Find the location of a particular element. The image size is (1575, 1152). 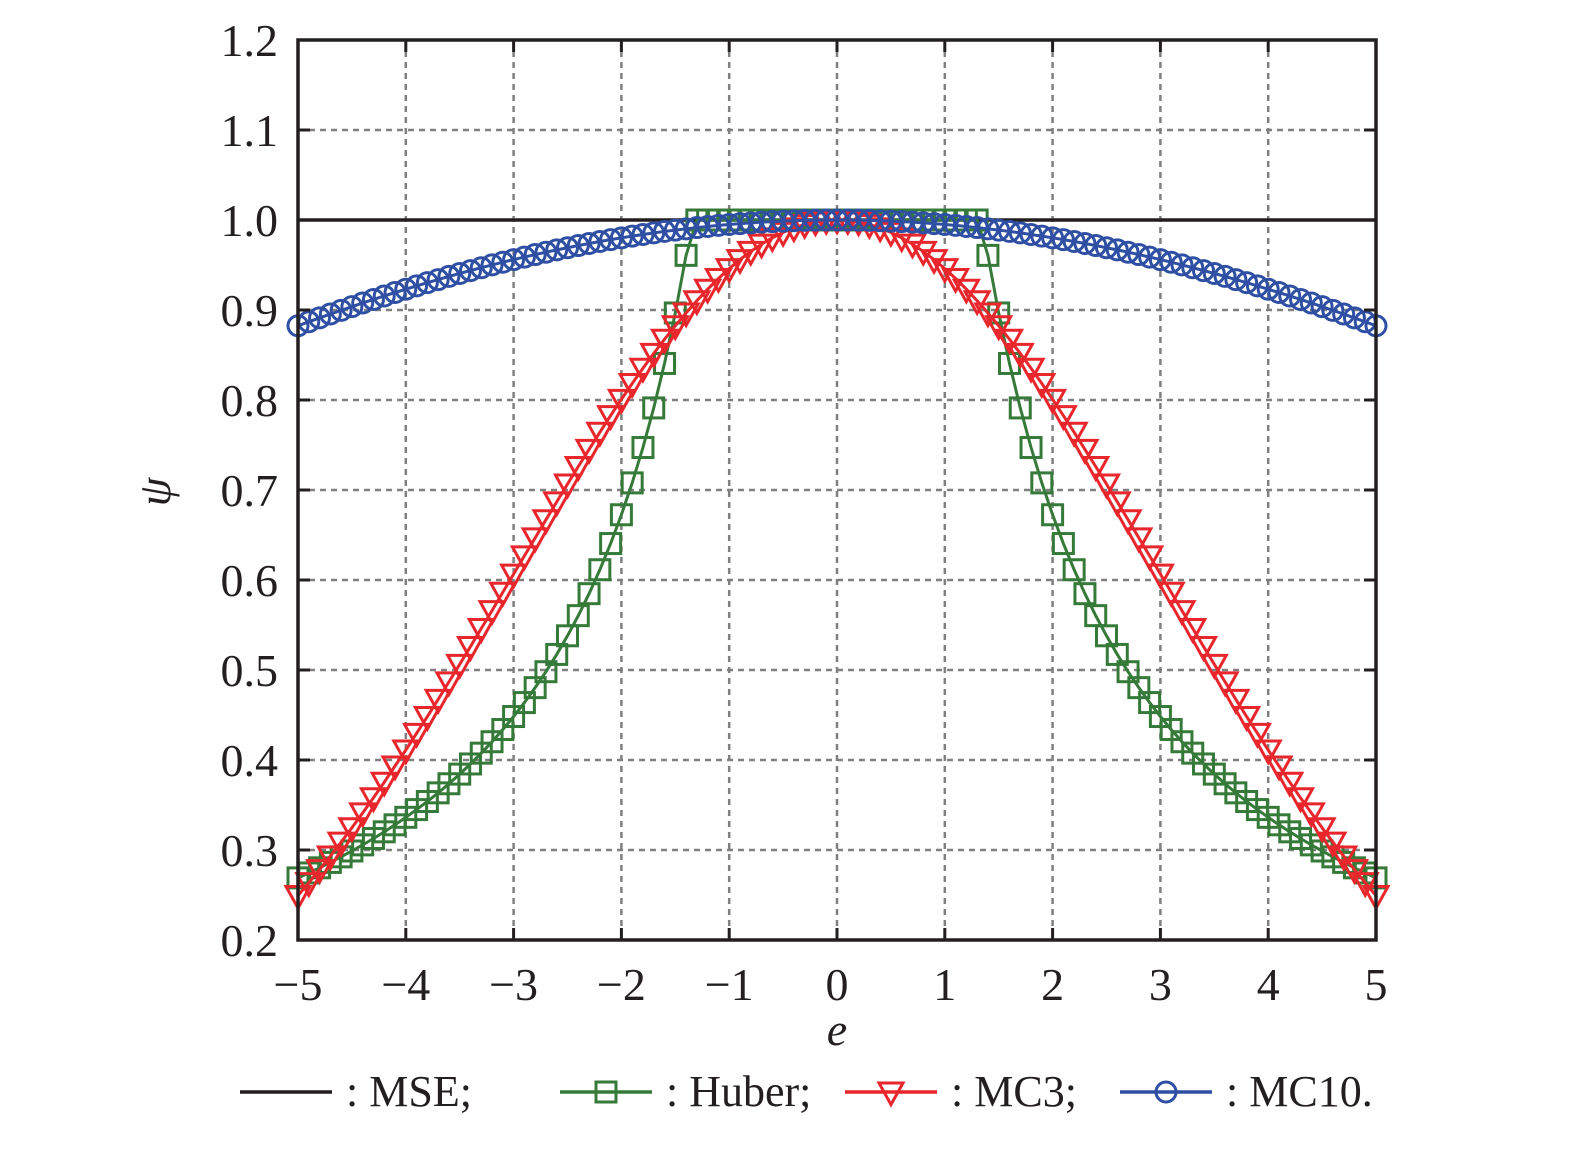

x-tick-label: −4 is located at coordinates (405, 984).